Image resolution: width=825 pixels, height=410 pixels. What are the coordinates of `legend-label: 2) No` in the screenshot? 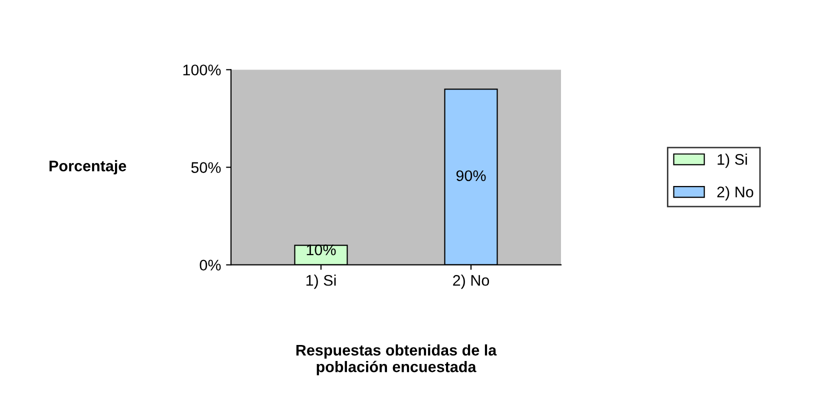 It's located at (735, 193).